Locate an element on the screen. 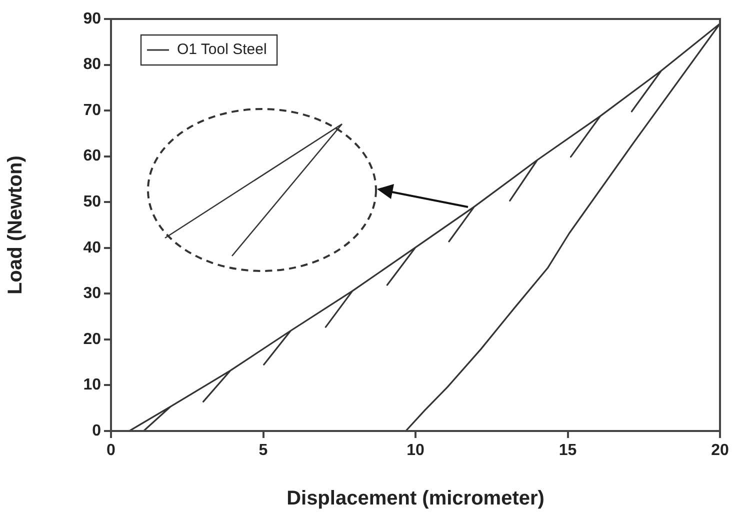 The image size is (733, 515). legend-label: O1 Tool Steel is located at coordinates (222, 49).